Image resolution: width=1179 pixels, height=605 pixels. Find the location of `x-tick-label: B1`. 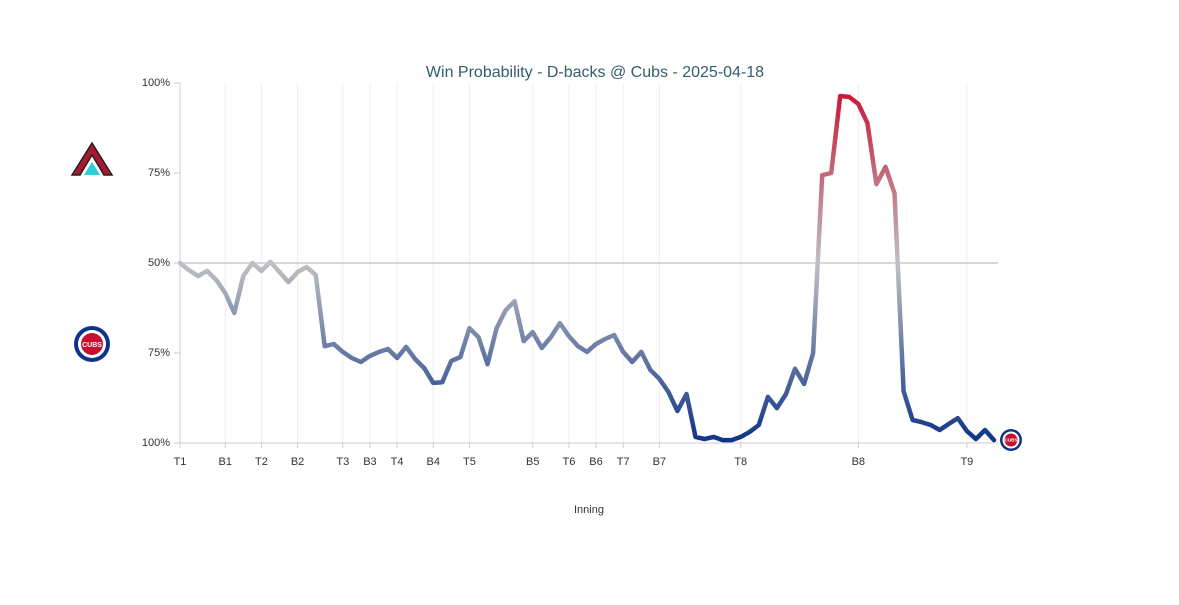

x-tick-label: B1 is located at coordinates (224, 462).